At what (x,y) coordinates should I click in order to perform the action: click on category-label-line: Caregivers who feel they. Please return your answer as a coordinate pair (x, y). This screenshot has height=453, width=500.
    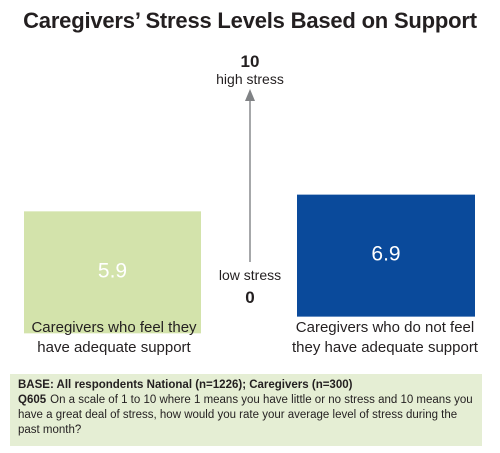
    Looking at the image, I should click on (114, 327).